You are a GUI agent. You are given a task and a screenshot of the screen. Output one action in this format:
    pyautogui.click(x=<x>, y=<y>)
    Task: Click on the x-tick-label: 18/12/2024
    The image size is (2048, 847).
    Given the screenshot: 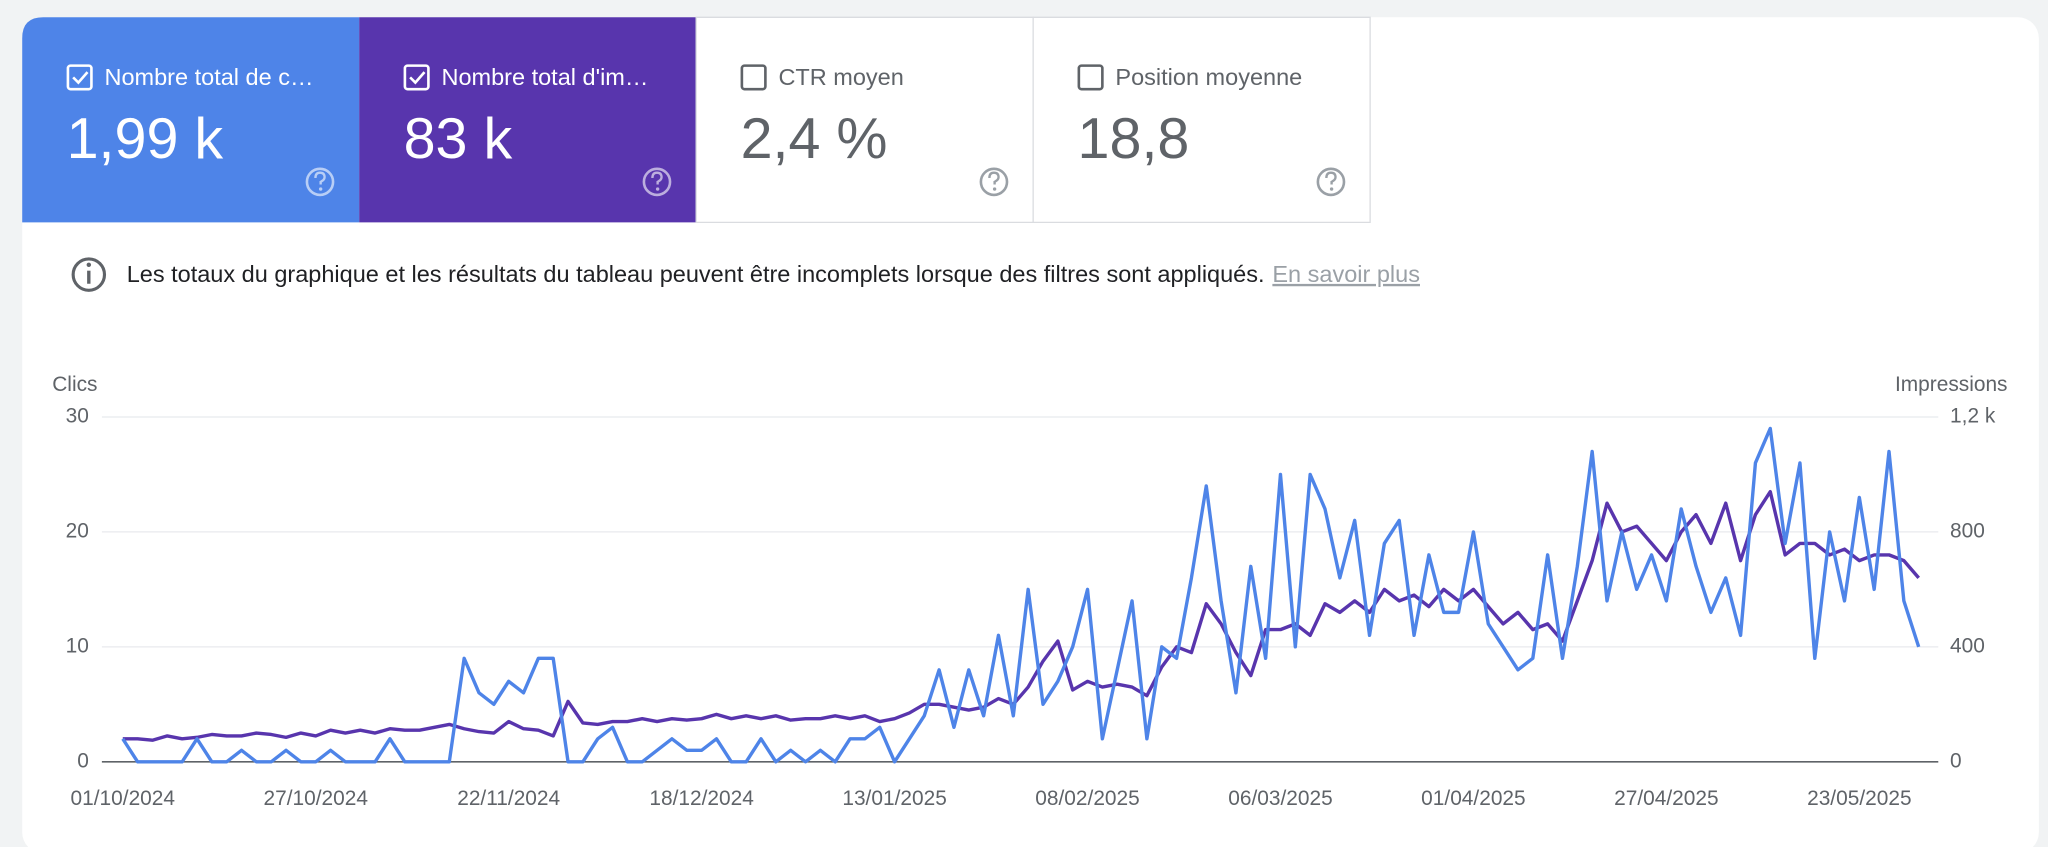 What is the action you would take?
    pyautogui.click(x=701, y=798)
    